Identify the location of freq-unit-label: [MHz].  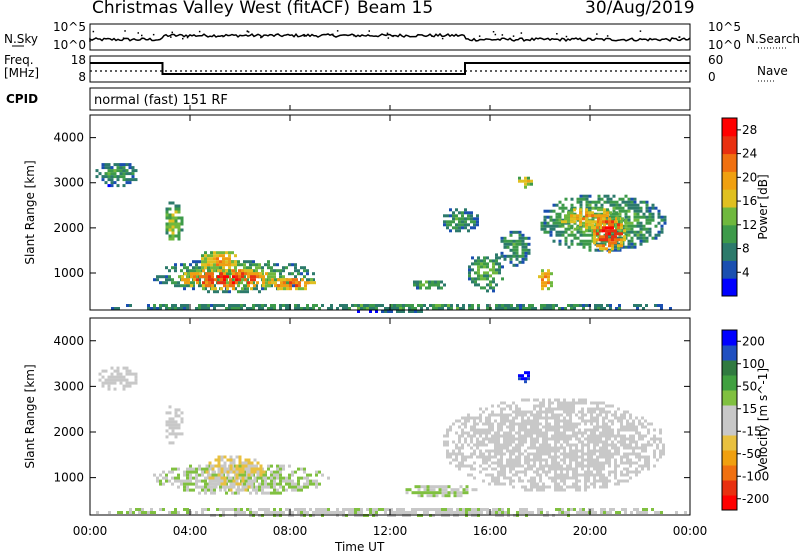
(22, 73).